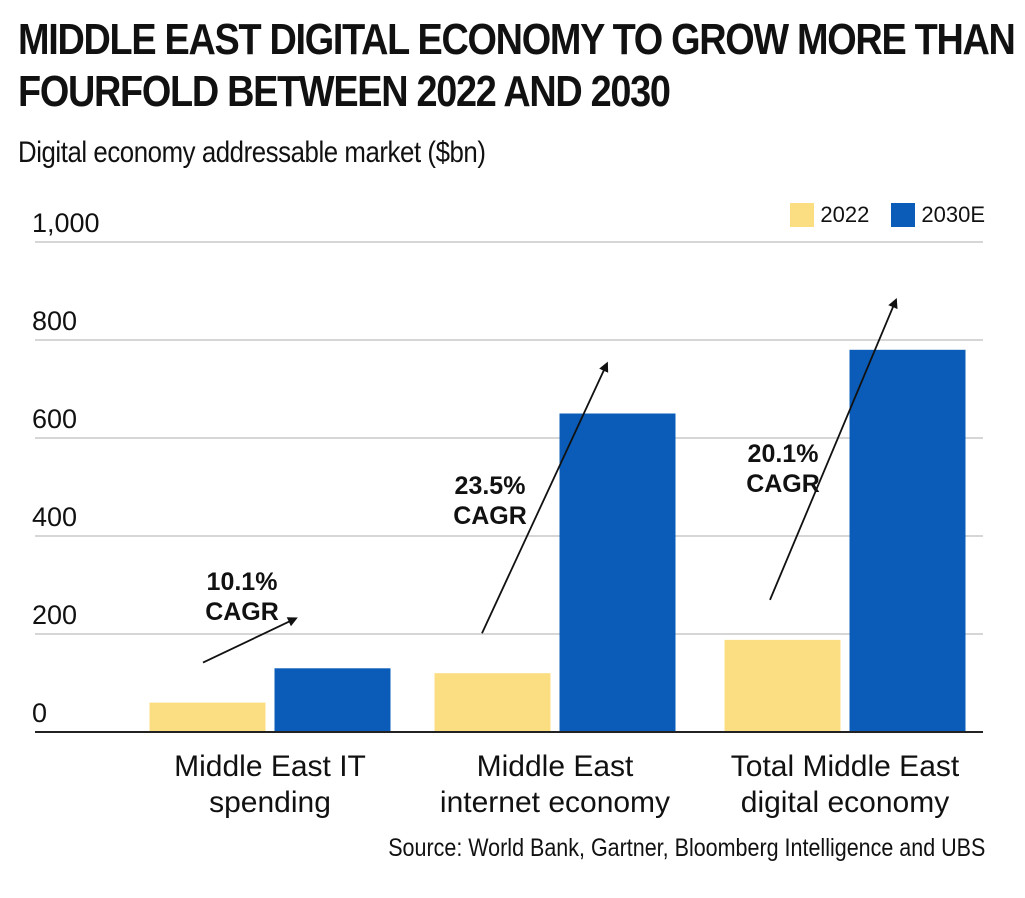  Describe the element at coordinates (845, 802) in the screenshot. I see `category-label-3-line-2: digital economy` at that location.